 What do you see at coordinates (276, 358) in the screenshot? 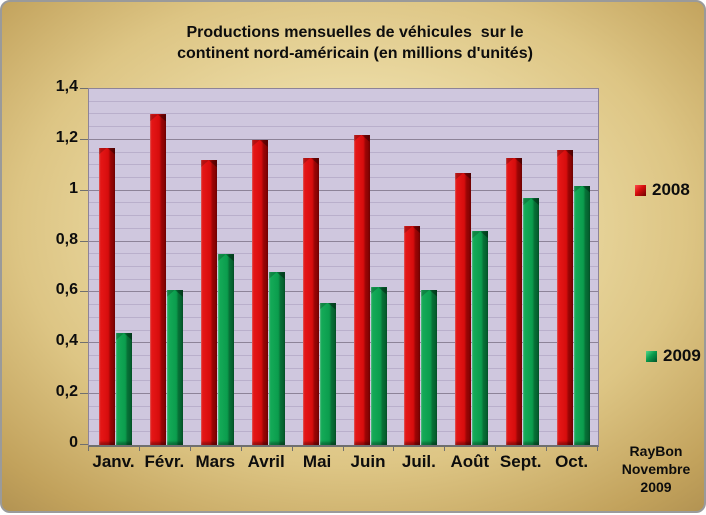
I see `bar-2009-avril` at bounding box center [276, 358].